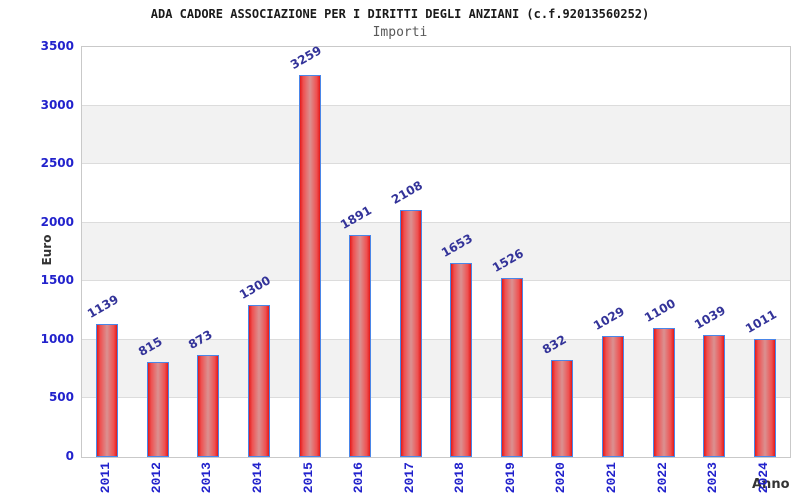  Describe the element at coordinates (560, 478) in the screenshot. I see `x-tick-label: 2020` at that location.